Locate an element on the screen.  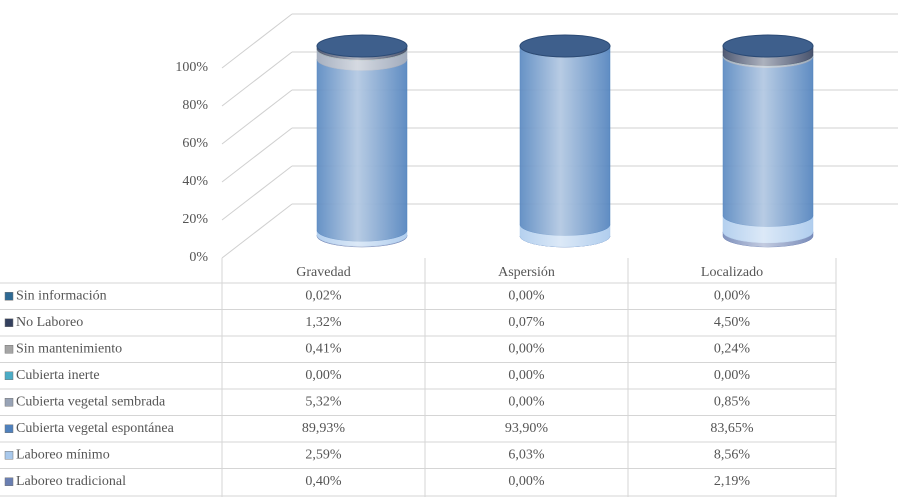
legend-label: Cubierta vegetal espontánea is located at coordinates (95, 428).